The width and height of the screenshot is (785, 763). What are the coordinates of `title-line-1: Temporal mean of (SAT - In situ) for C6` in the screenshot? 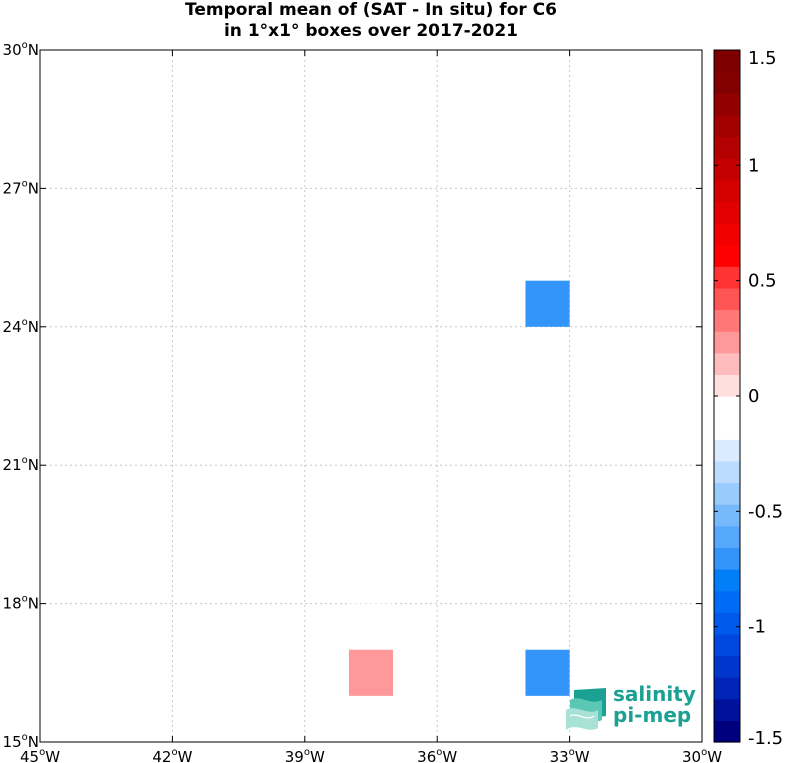 It's located at (371, 10).